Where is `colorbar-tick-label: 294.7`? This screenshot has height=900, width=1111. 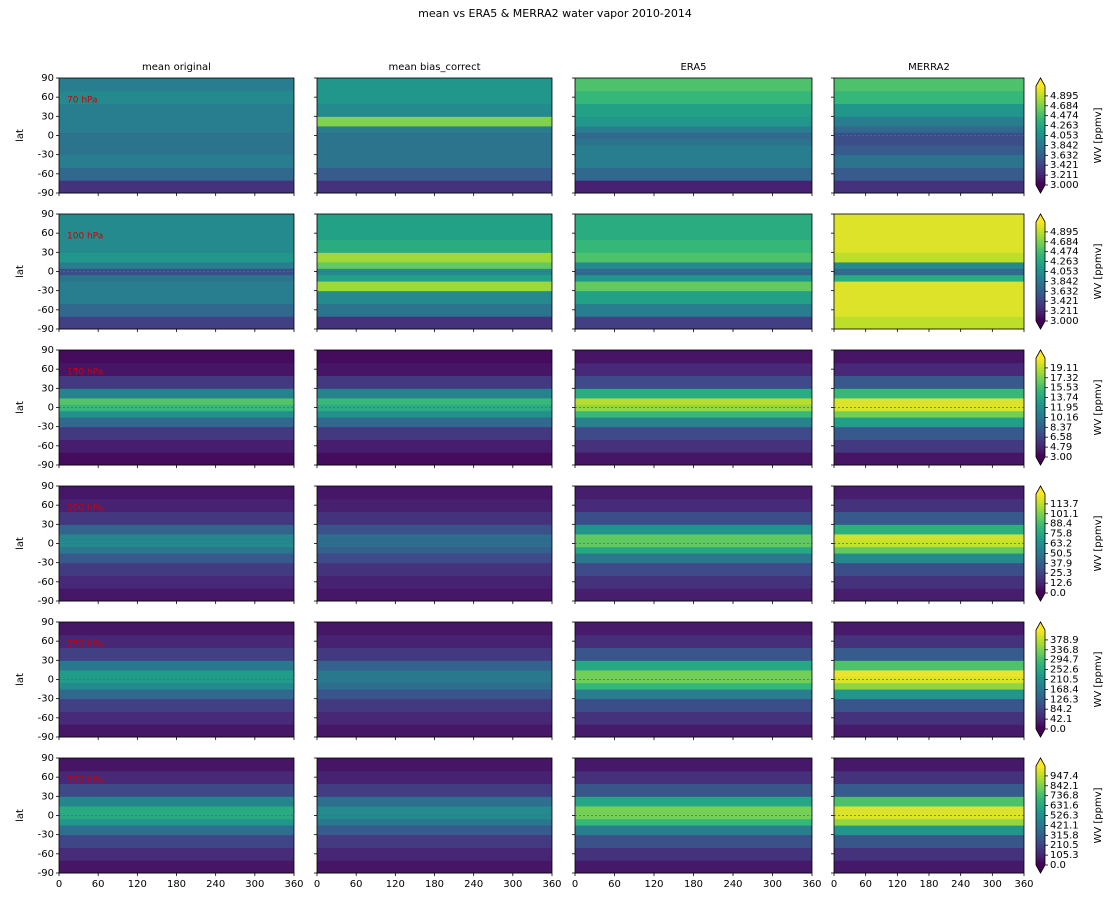 colorbar-tick-label: 294.7 is located at coordinates (1064, 660).